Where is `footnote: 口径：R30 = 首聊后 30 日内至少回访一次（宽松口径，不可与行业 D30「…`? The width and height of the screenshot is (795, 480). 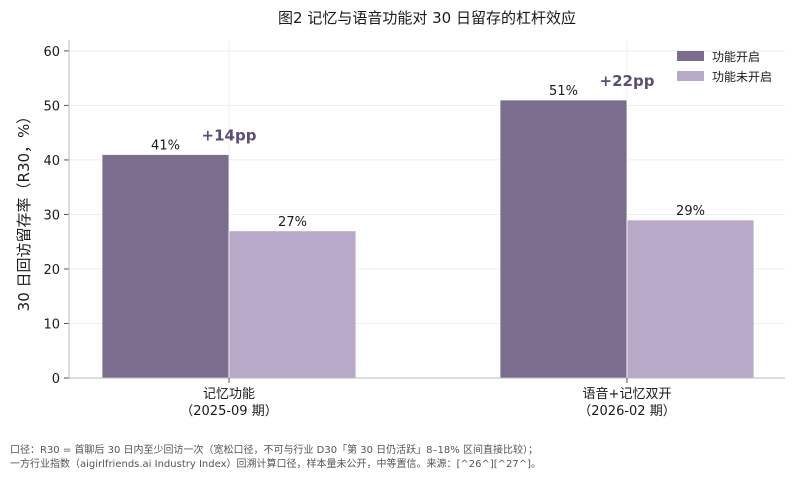
footnote: 口径：R30 = 首聊后 30 日内至少回访一次（宽松口径，不可与行业 D30「… is located at coordinates (397, 458).